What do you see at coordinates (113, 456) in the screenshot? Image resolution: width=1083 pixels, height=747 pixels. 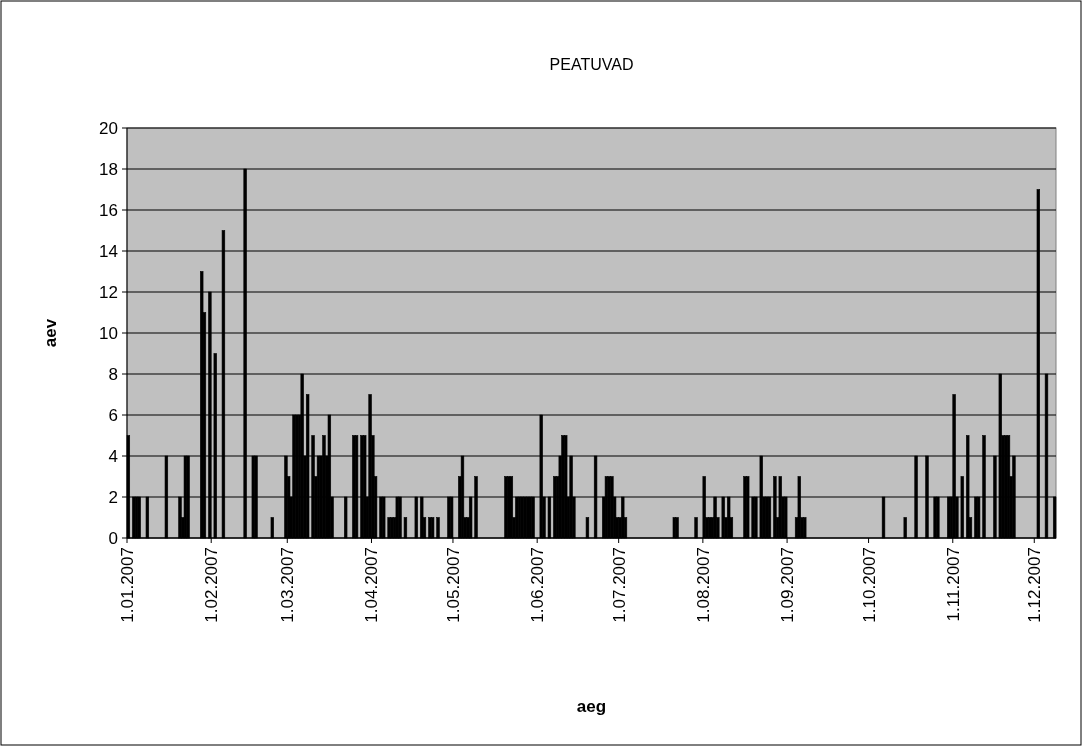 I see `y-tick-label: 4` at bounding box center [113, 456].